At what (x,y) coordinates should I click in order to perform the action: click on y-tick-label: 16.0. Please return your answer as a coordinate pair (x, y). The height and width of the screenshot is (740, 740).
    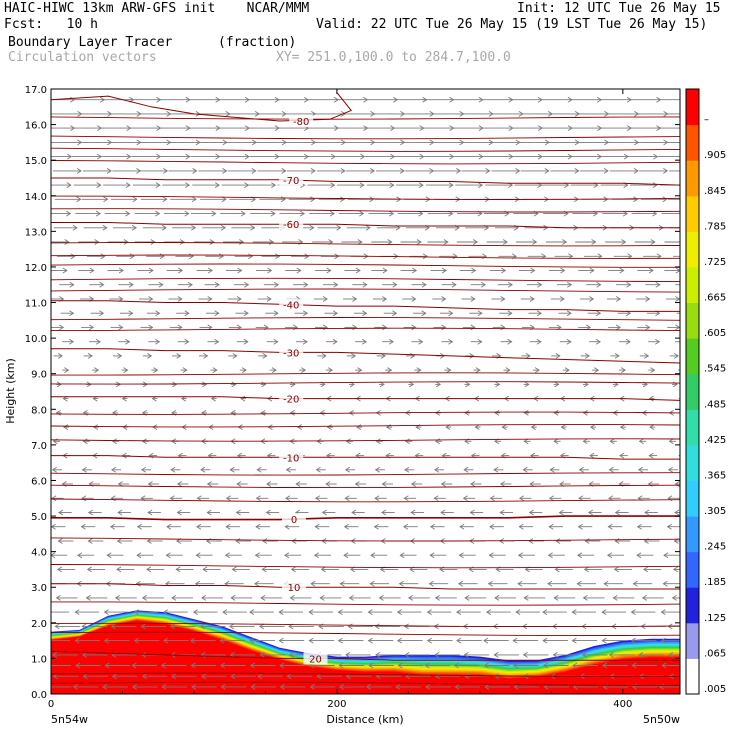
    Looking at the image, I should click on (36, 126).